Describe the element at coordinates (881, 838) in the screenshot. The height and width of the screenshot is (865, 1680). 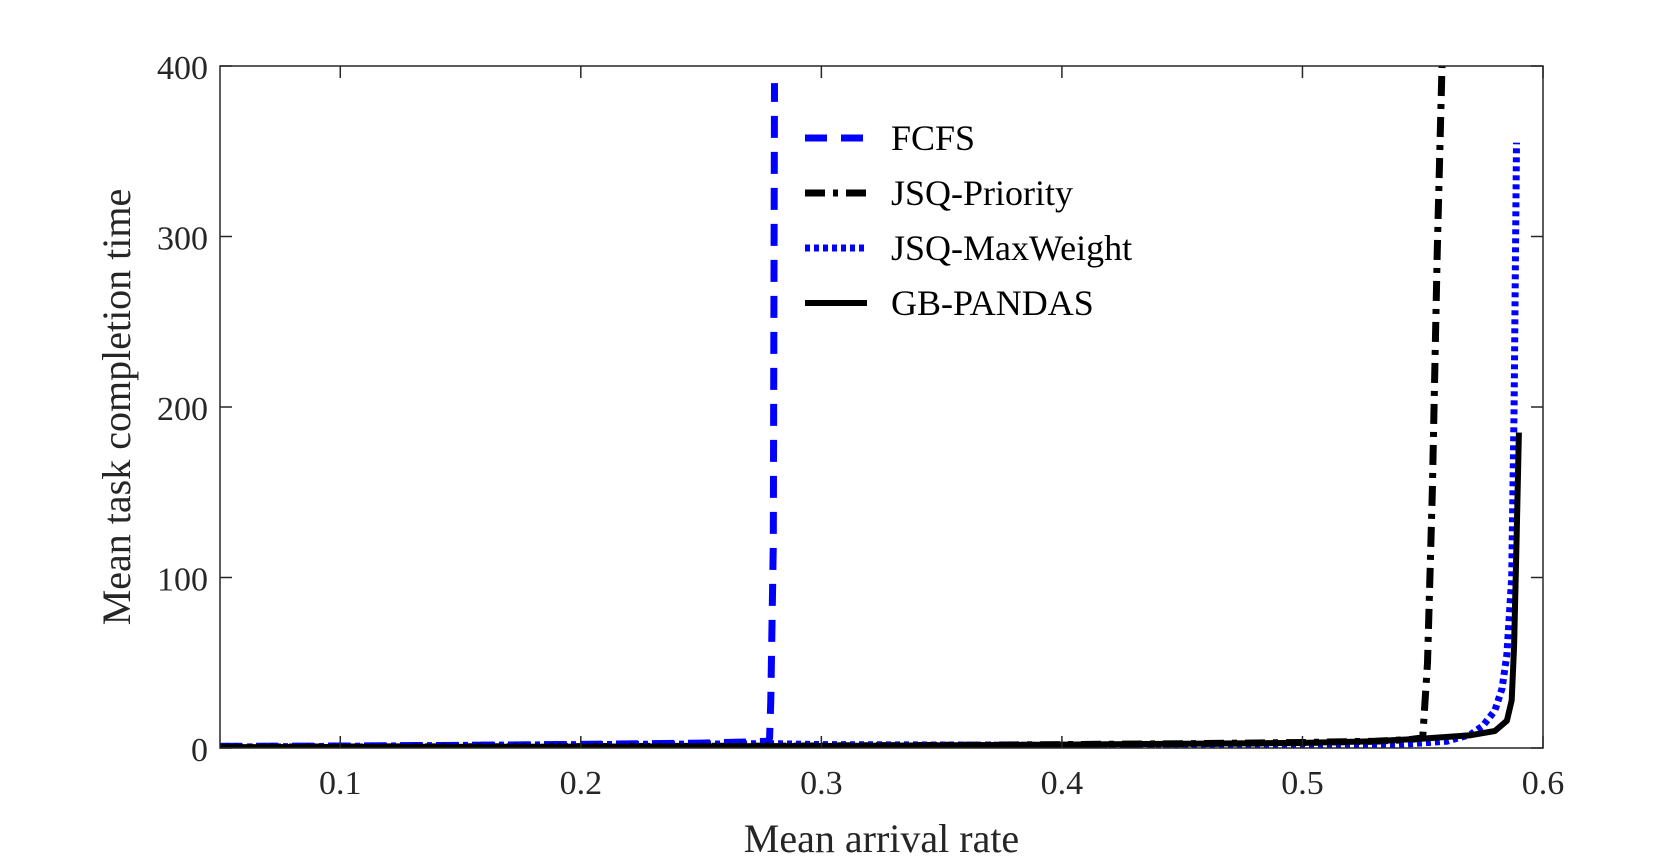
I see `x-axis-title: Mean arrival rate` at that location.